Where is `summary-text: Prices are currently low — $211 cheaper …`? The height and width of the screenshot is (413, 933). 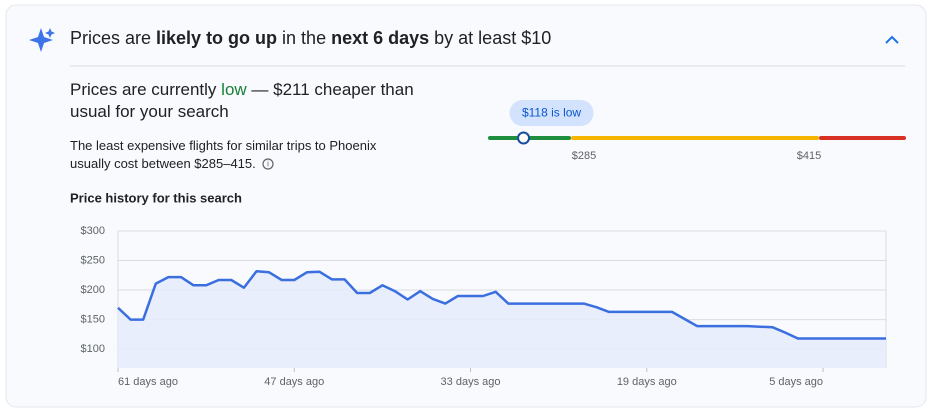 summary-text: Prices are currently low — $211 cheaper … is located at coordinates (260, 101).